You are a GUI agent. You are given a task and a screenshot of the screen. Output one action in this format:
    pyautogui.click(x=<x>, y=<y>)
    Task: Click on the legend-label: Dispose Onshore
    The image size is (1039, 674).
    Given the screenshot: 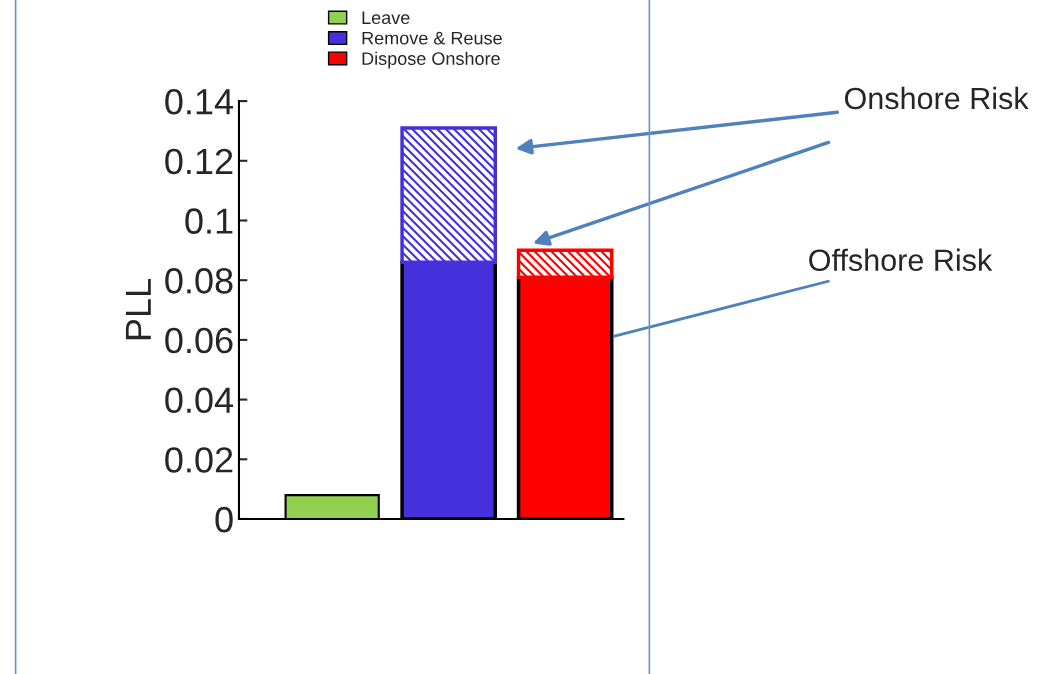 What is the action you would take?
    pyautogui.click(x=431, y=60)
    